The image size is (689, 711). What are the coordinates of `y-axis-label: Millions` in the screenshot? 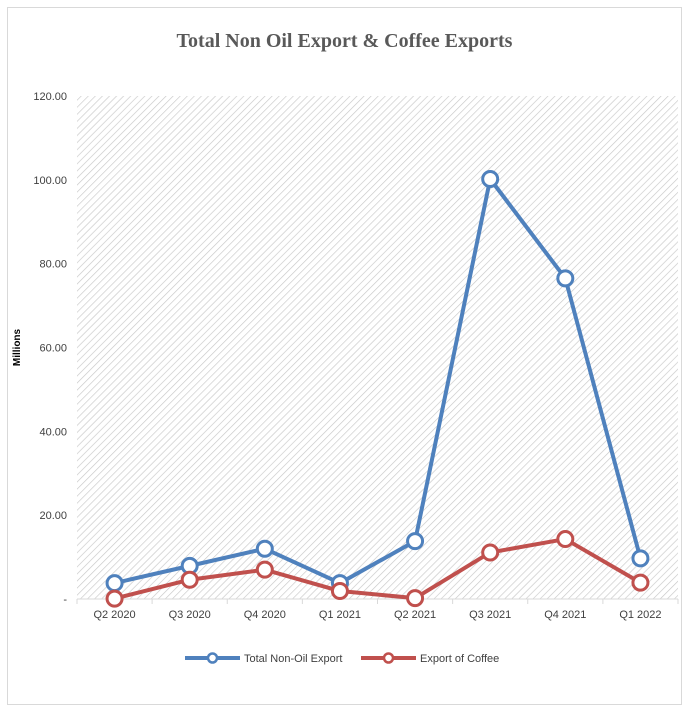 It's located at (17, 347).